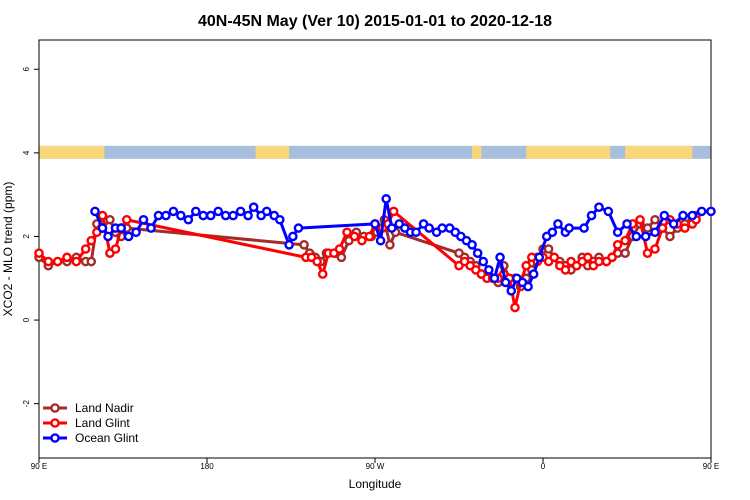 Image resolution: width=750 pixels, height=500 pixels. What do you see at coordinates (26, 319) in the screenshot?
I see `y-tick-label: 0` at bounding box center [26, 319].